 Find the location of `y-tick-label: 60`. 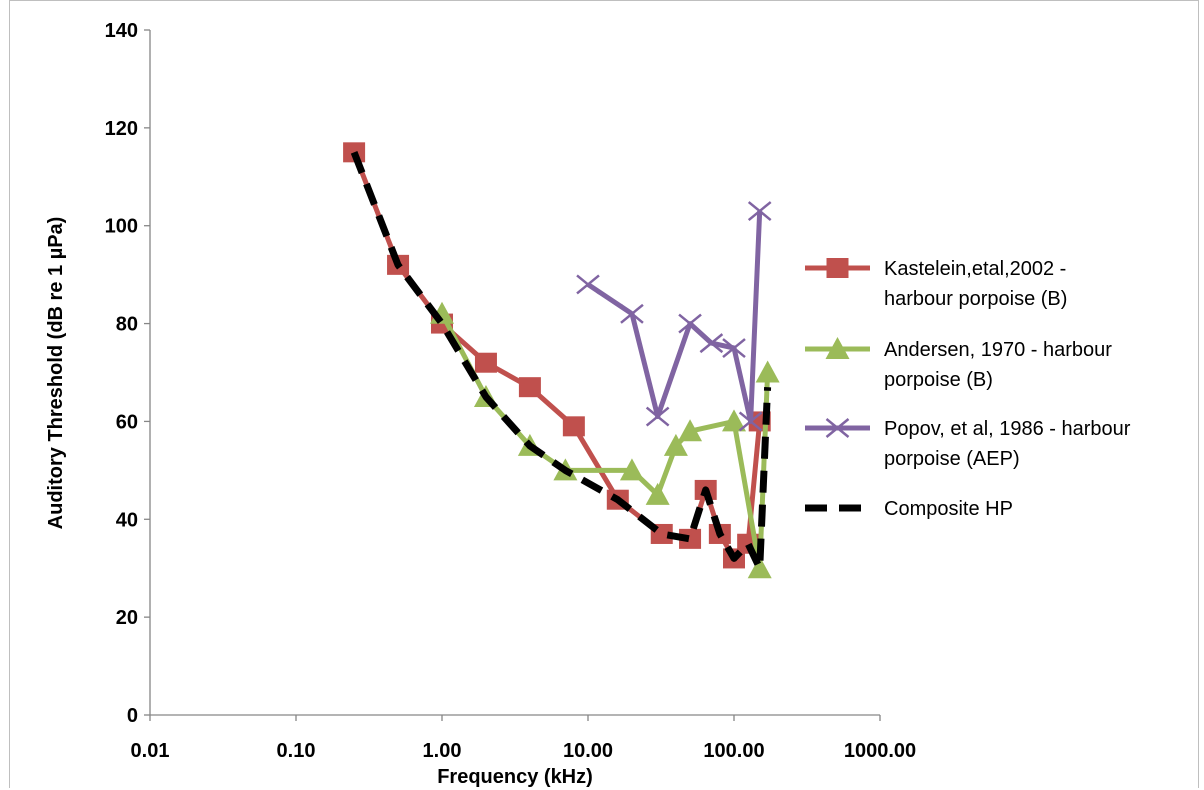

y-tick-label: 60 is located at coordinates (127, 422).